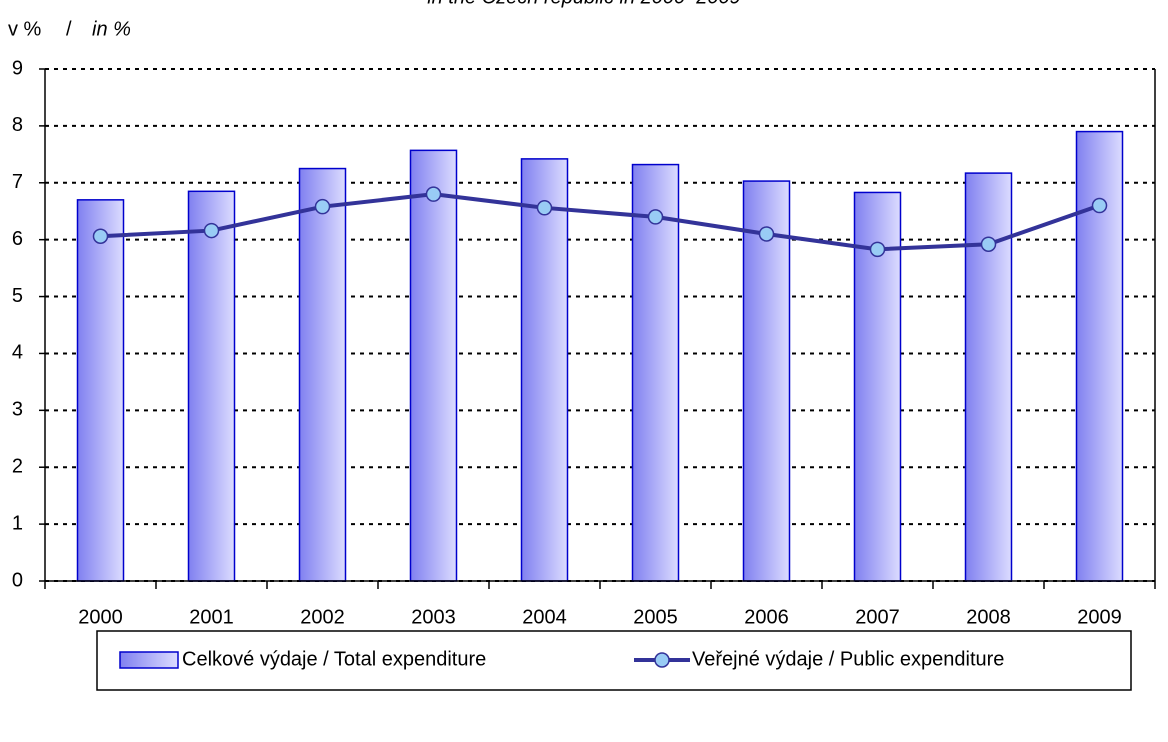 Image resolution: width=1168 pixels, height=742 pixels. What do you see at coordinates (988, 617) in the screenshot?
I see `x-tick-label: 2008` at bounding box center [988, 617].